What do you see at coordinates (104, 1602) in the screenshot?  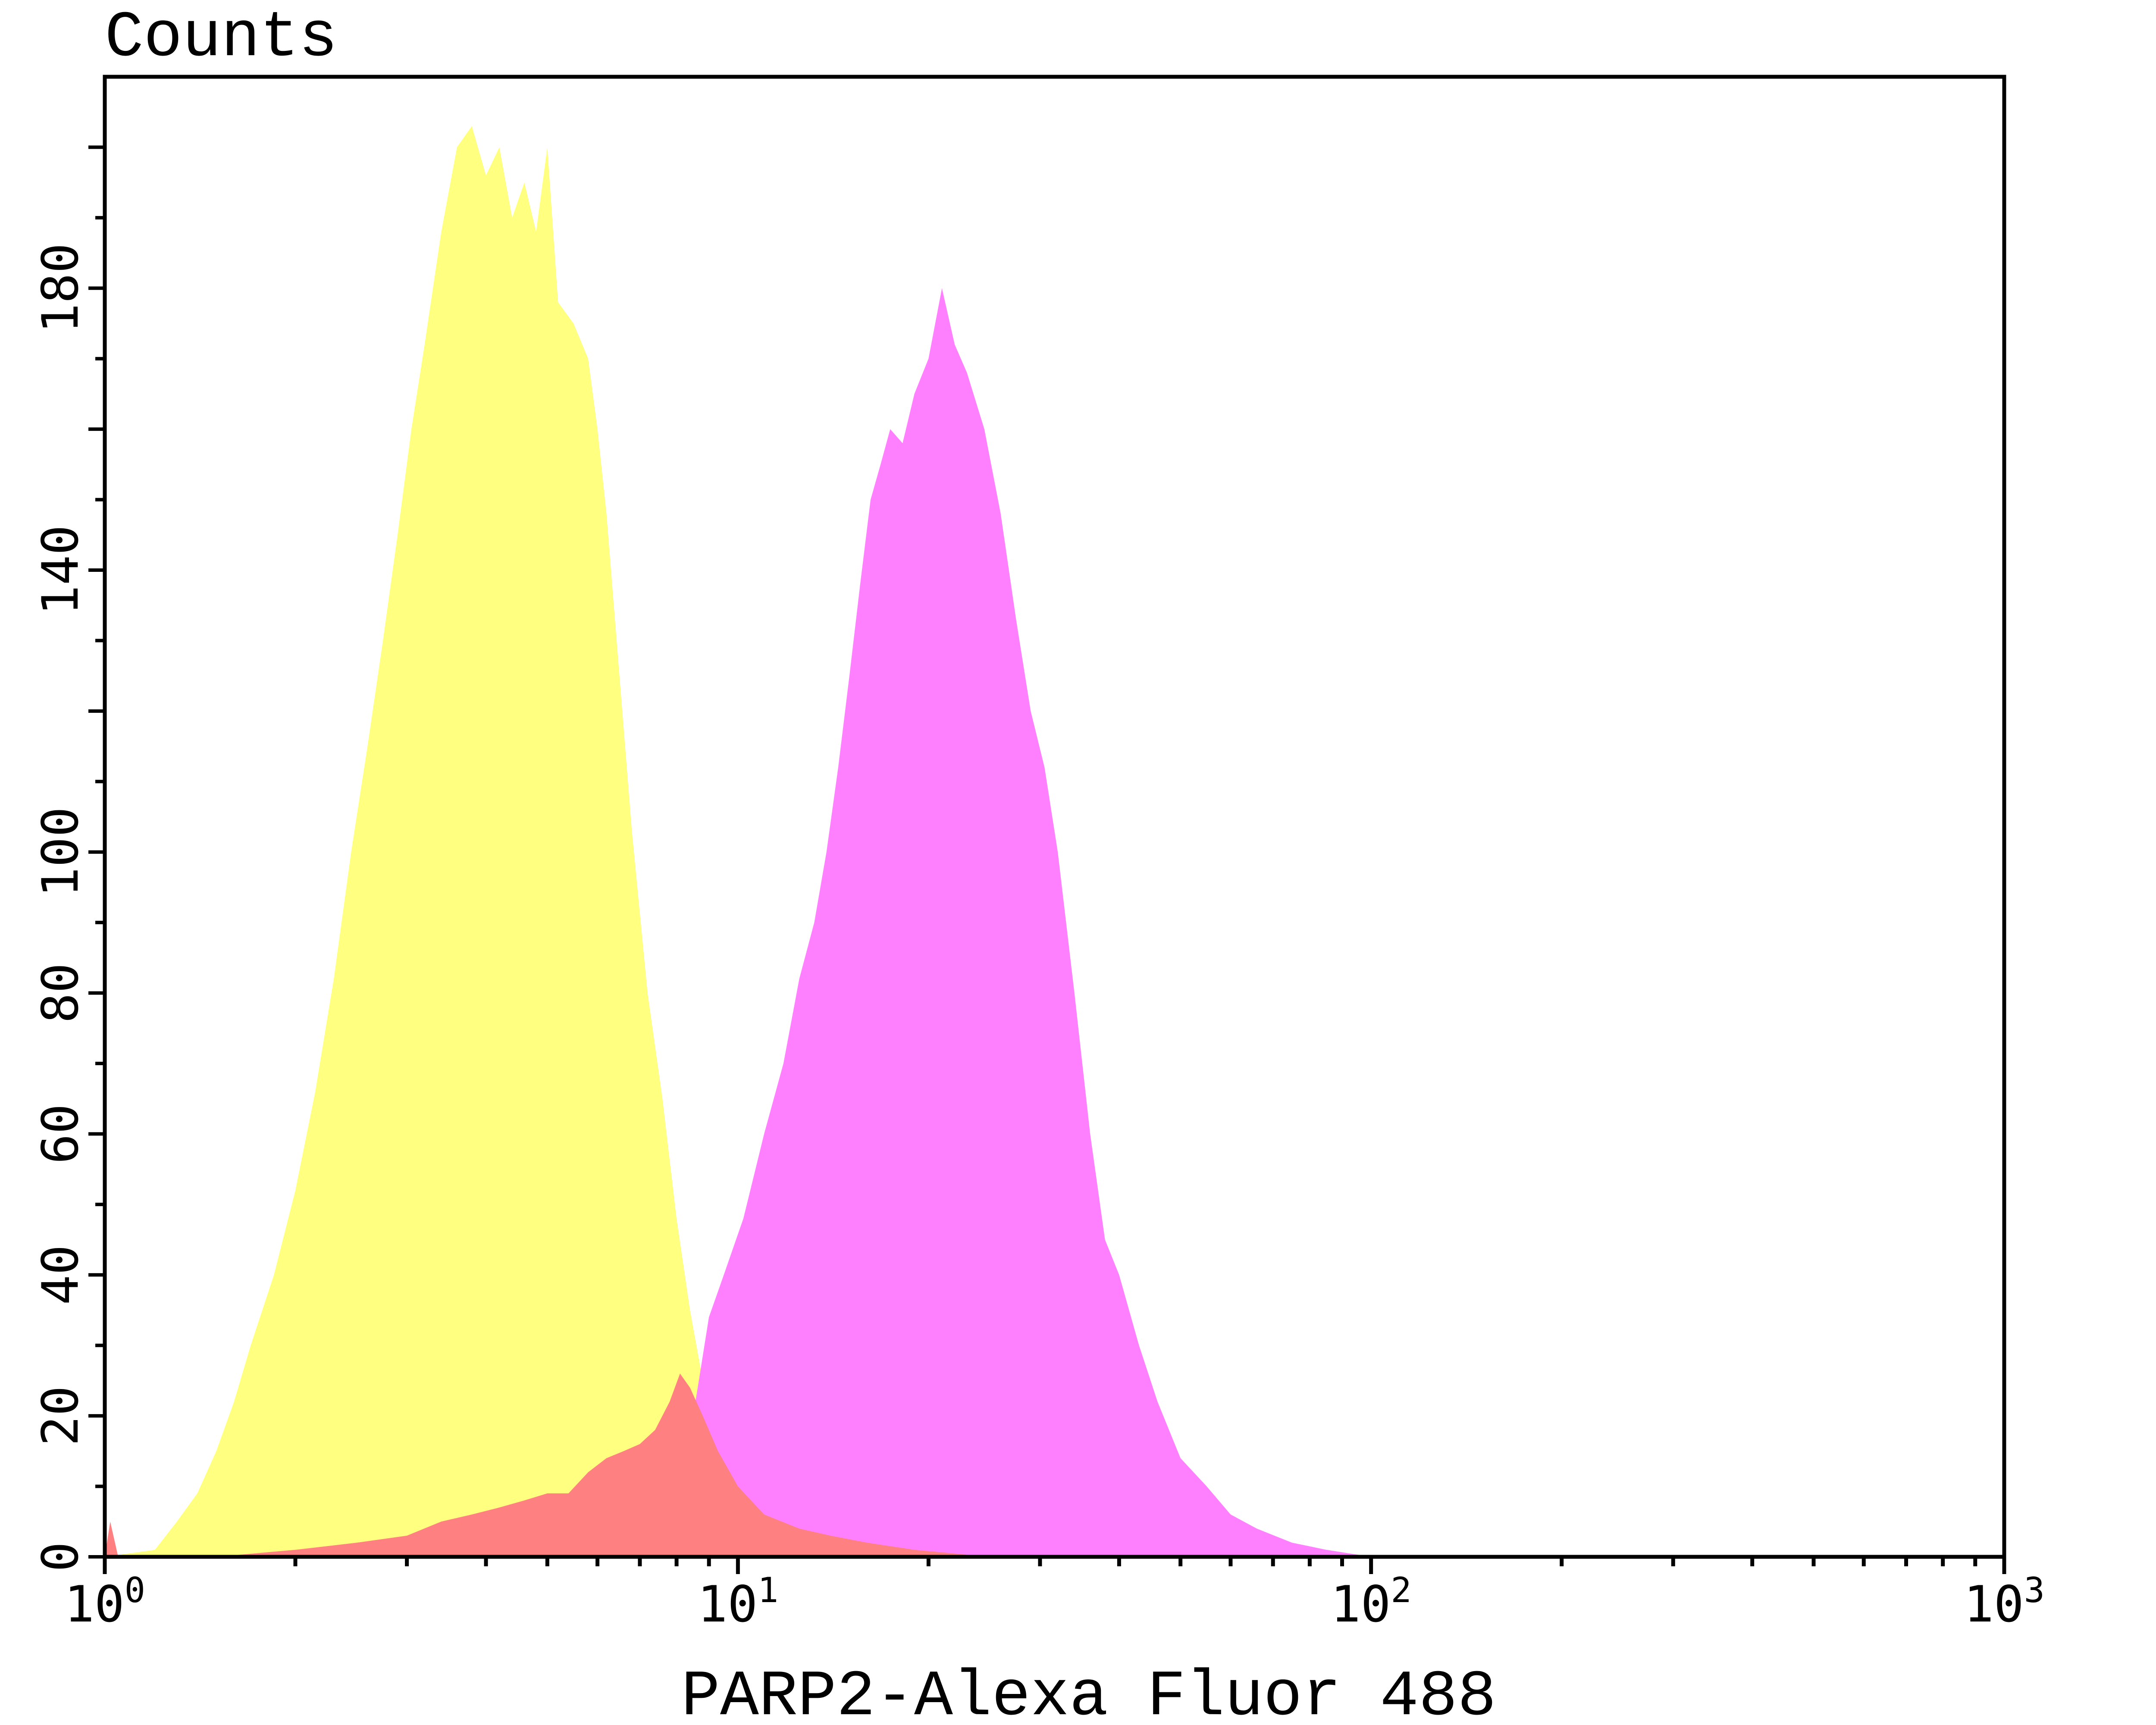 I see `x-tick-label: 10⁰` at bounding box center [104, 1602].